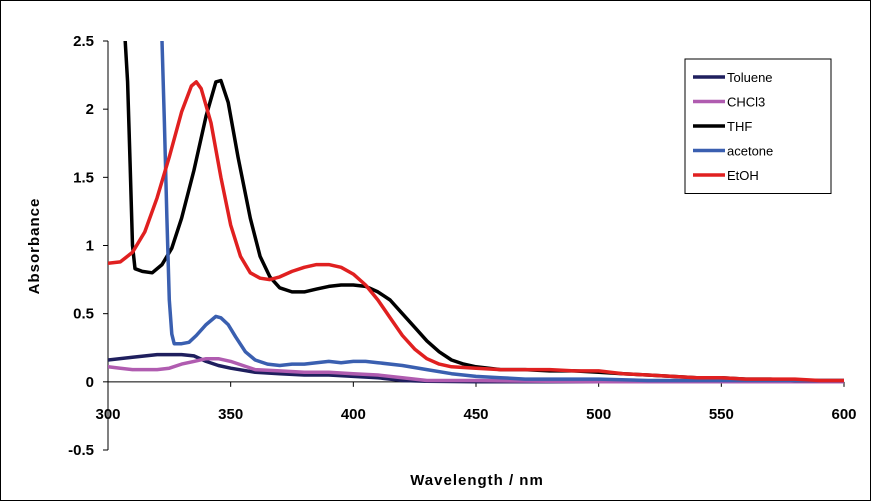 This screenshot has width=871, height=501. What do you see at coordinates (758, 126) in the screenshot?
I see `legend: Toluene CHCl3 THF acetone EtOH` at bounding box center [758, 126].